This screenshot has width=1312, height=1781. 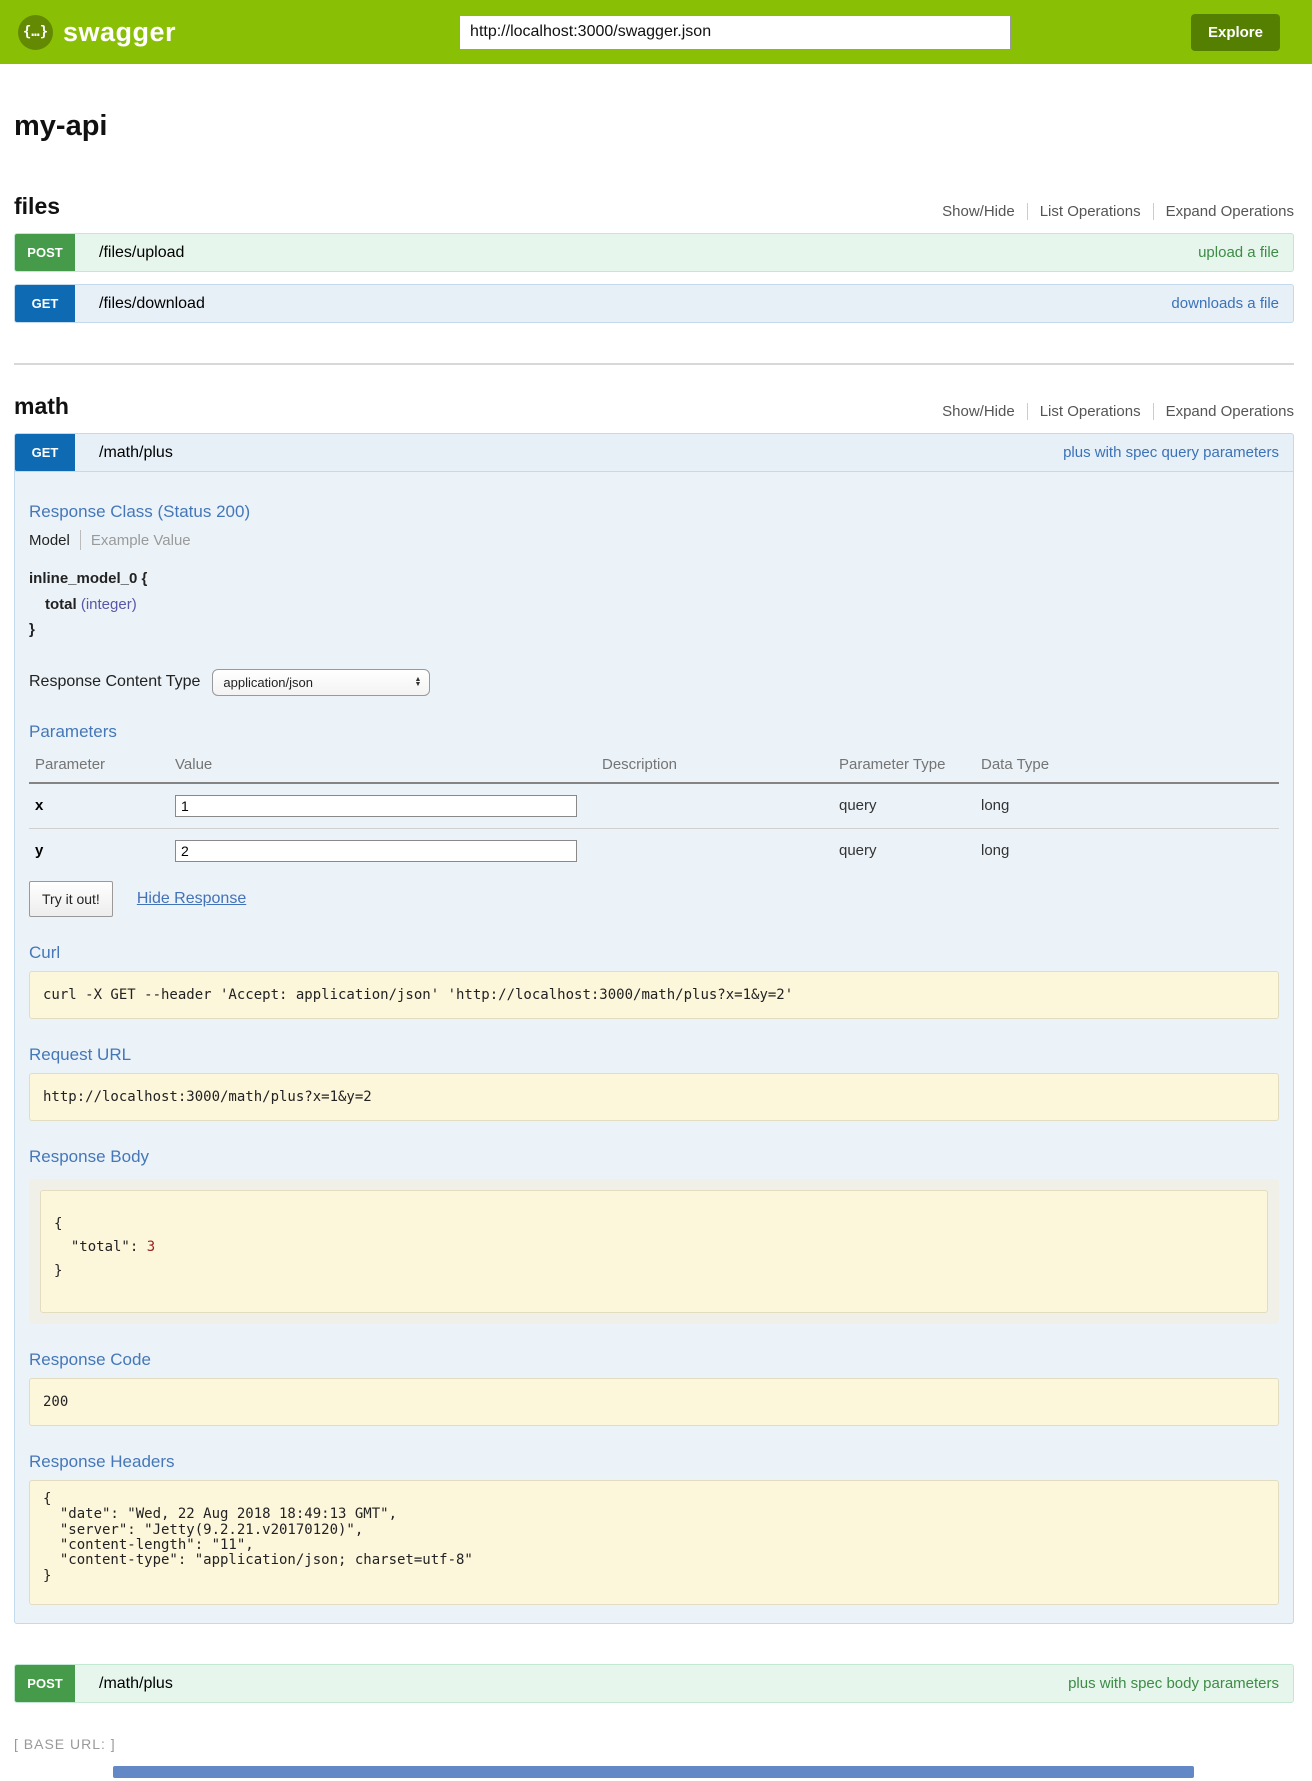 I want to click on operation-row-files-download: GET /files/download downloads a file, so click(x=654, y=303).